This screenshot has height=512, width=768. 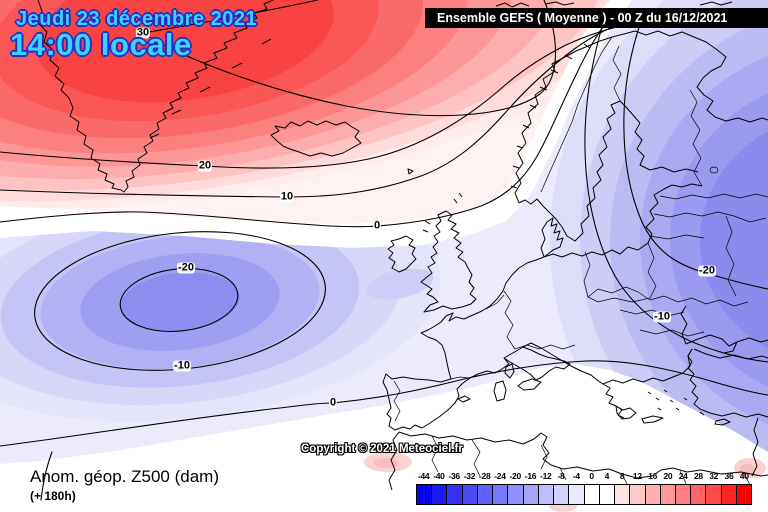 I want to click on morocco-atlantic-coast, so click(x=394, y=461).